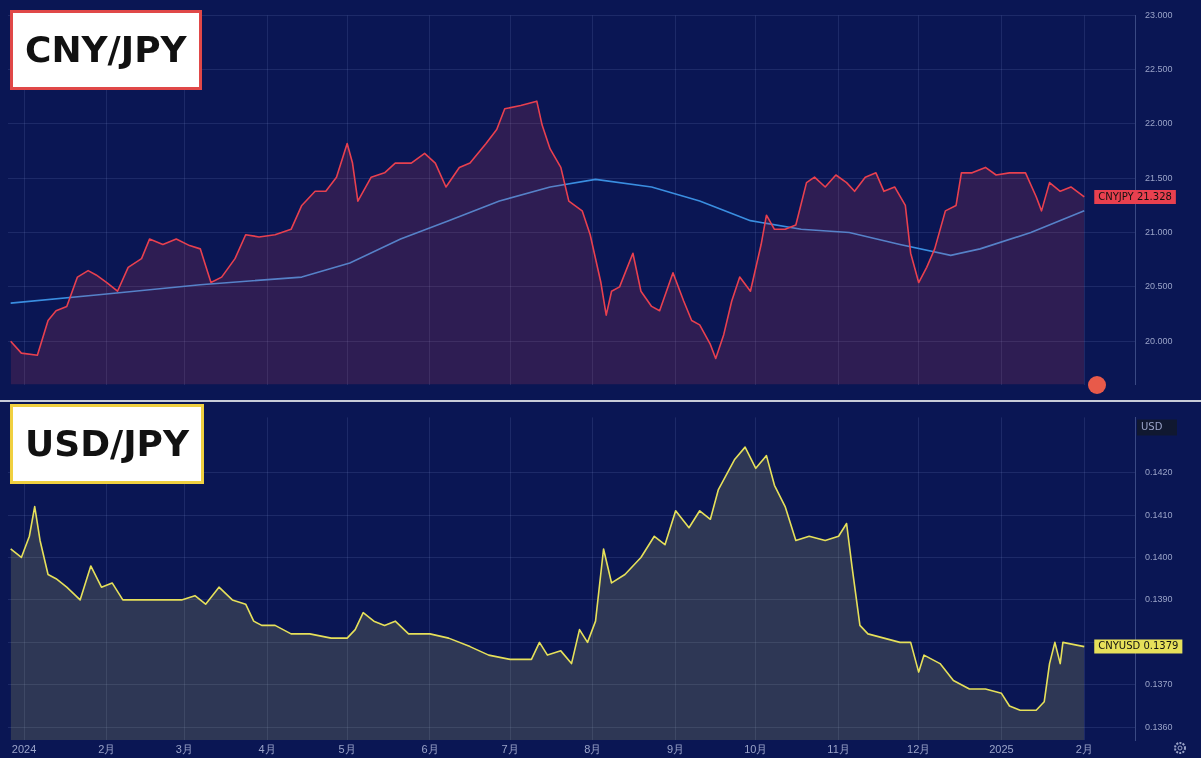 The height and width of the screenshot is (758, 1201). Describe the element at coordinates (267, 748) in the screenshot. I see `x-tick-label: 4月` at that location.